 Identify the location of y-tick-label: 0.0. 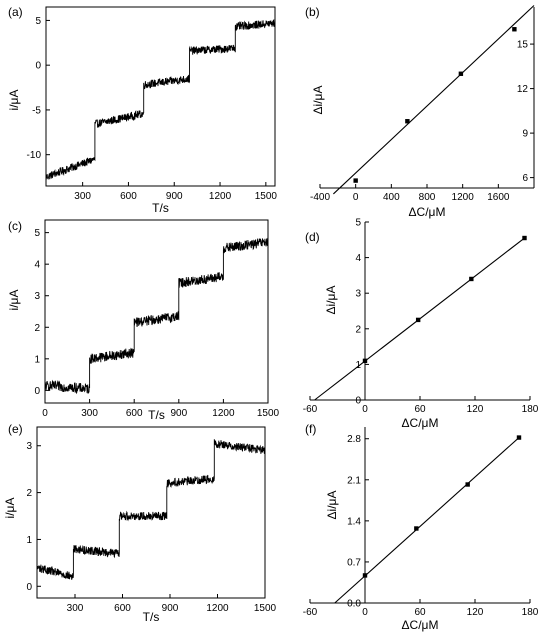
(354, 604).